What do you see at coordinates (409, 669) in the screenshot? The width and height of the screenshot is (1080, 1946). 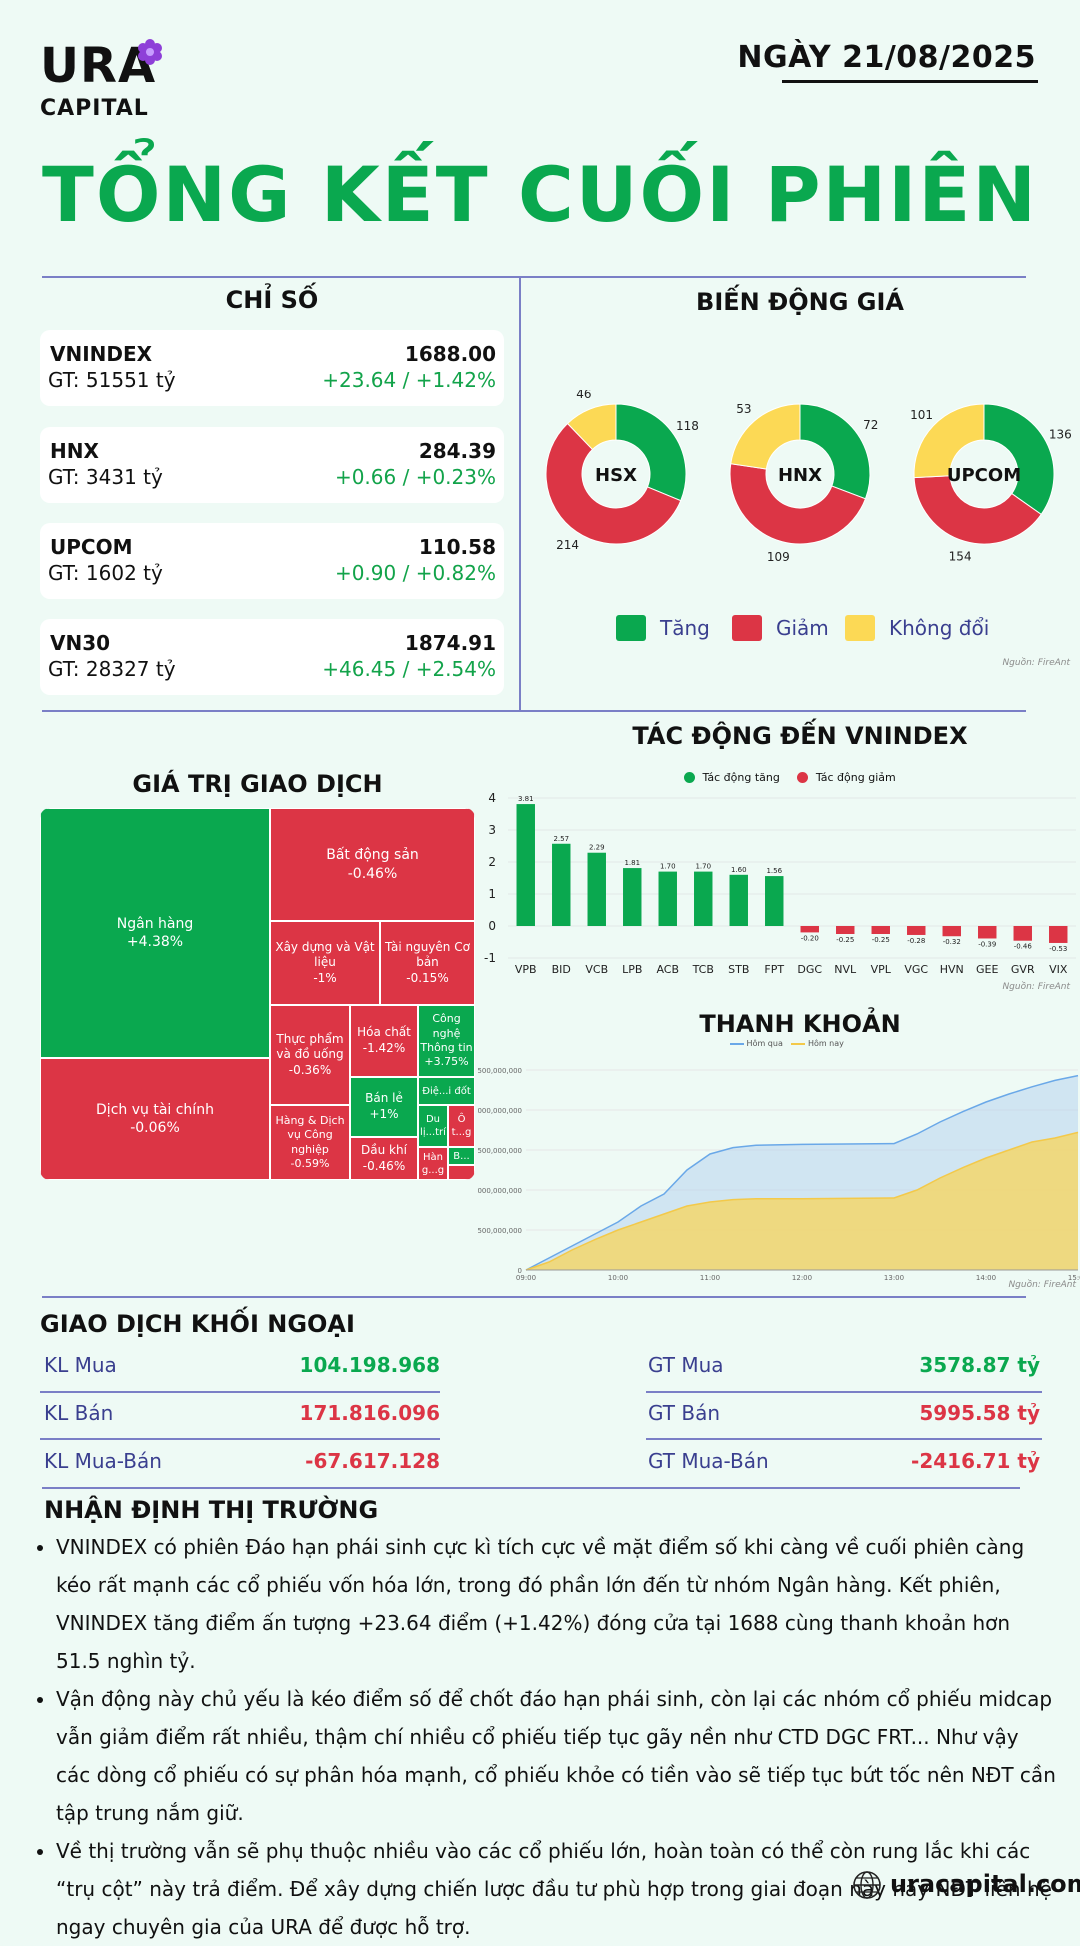 I see `index-change: +46.45 / +2.54%` at bounding box center [409, 669].